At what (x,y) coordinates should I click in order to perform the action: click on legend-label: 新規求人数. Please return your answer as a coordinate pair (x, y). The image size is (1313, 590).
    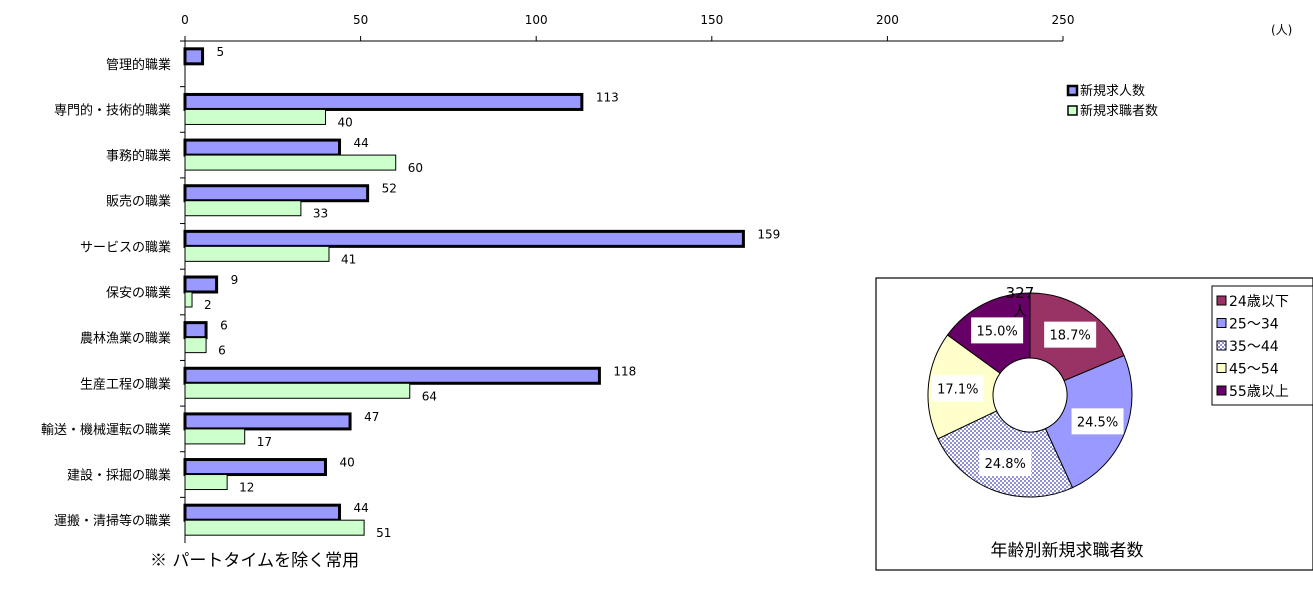
    Looking at the image, I should click on (1112, 91).